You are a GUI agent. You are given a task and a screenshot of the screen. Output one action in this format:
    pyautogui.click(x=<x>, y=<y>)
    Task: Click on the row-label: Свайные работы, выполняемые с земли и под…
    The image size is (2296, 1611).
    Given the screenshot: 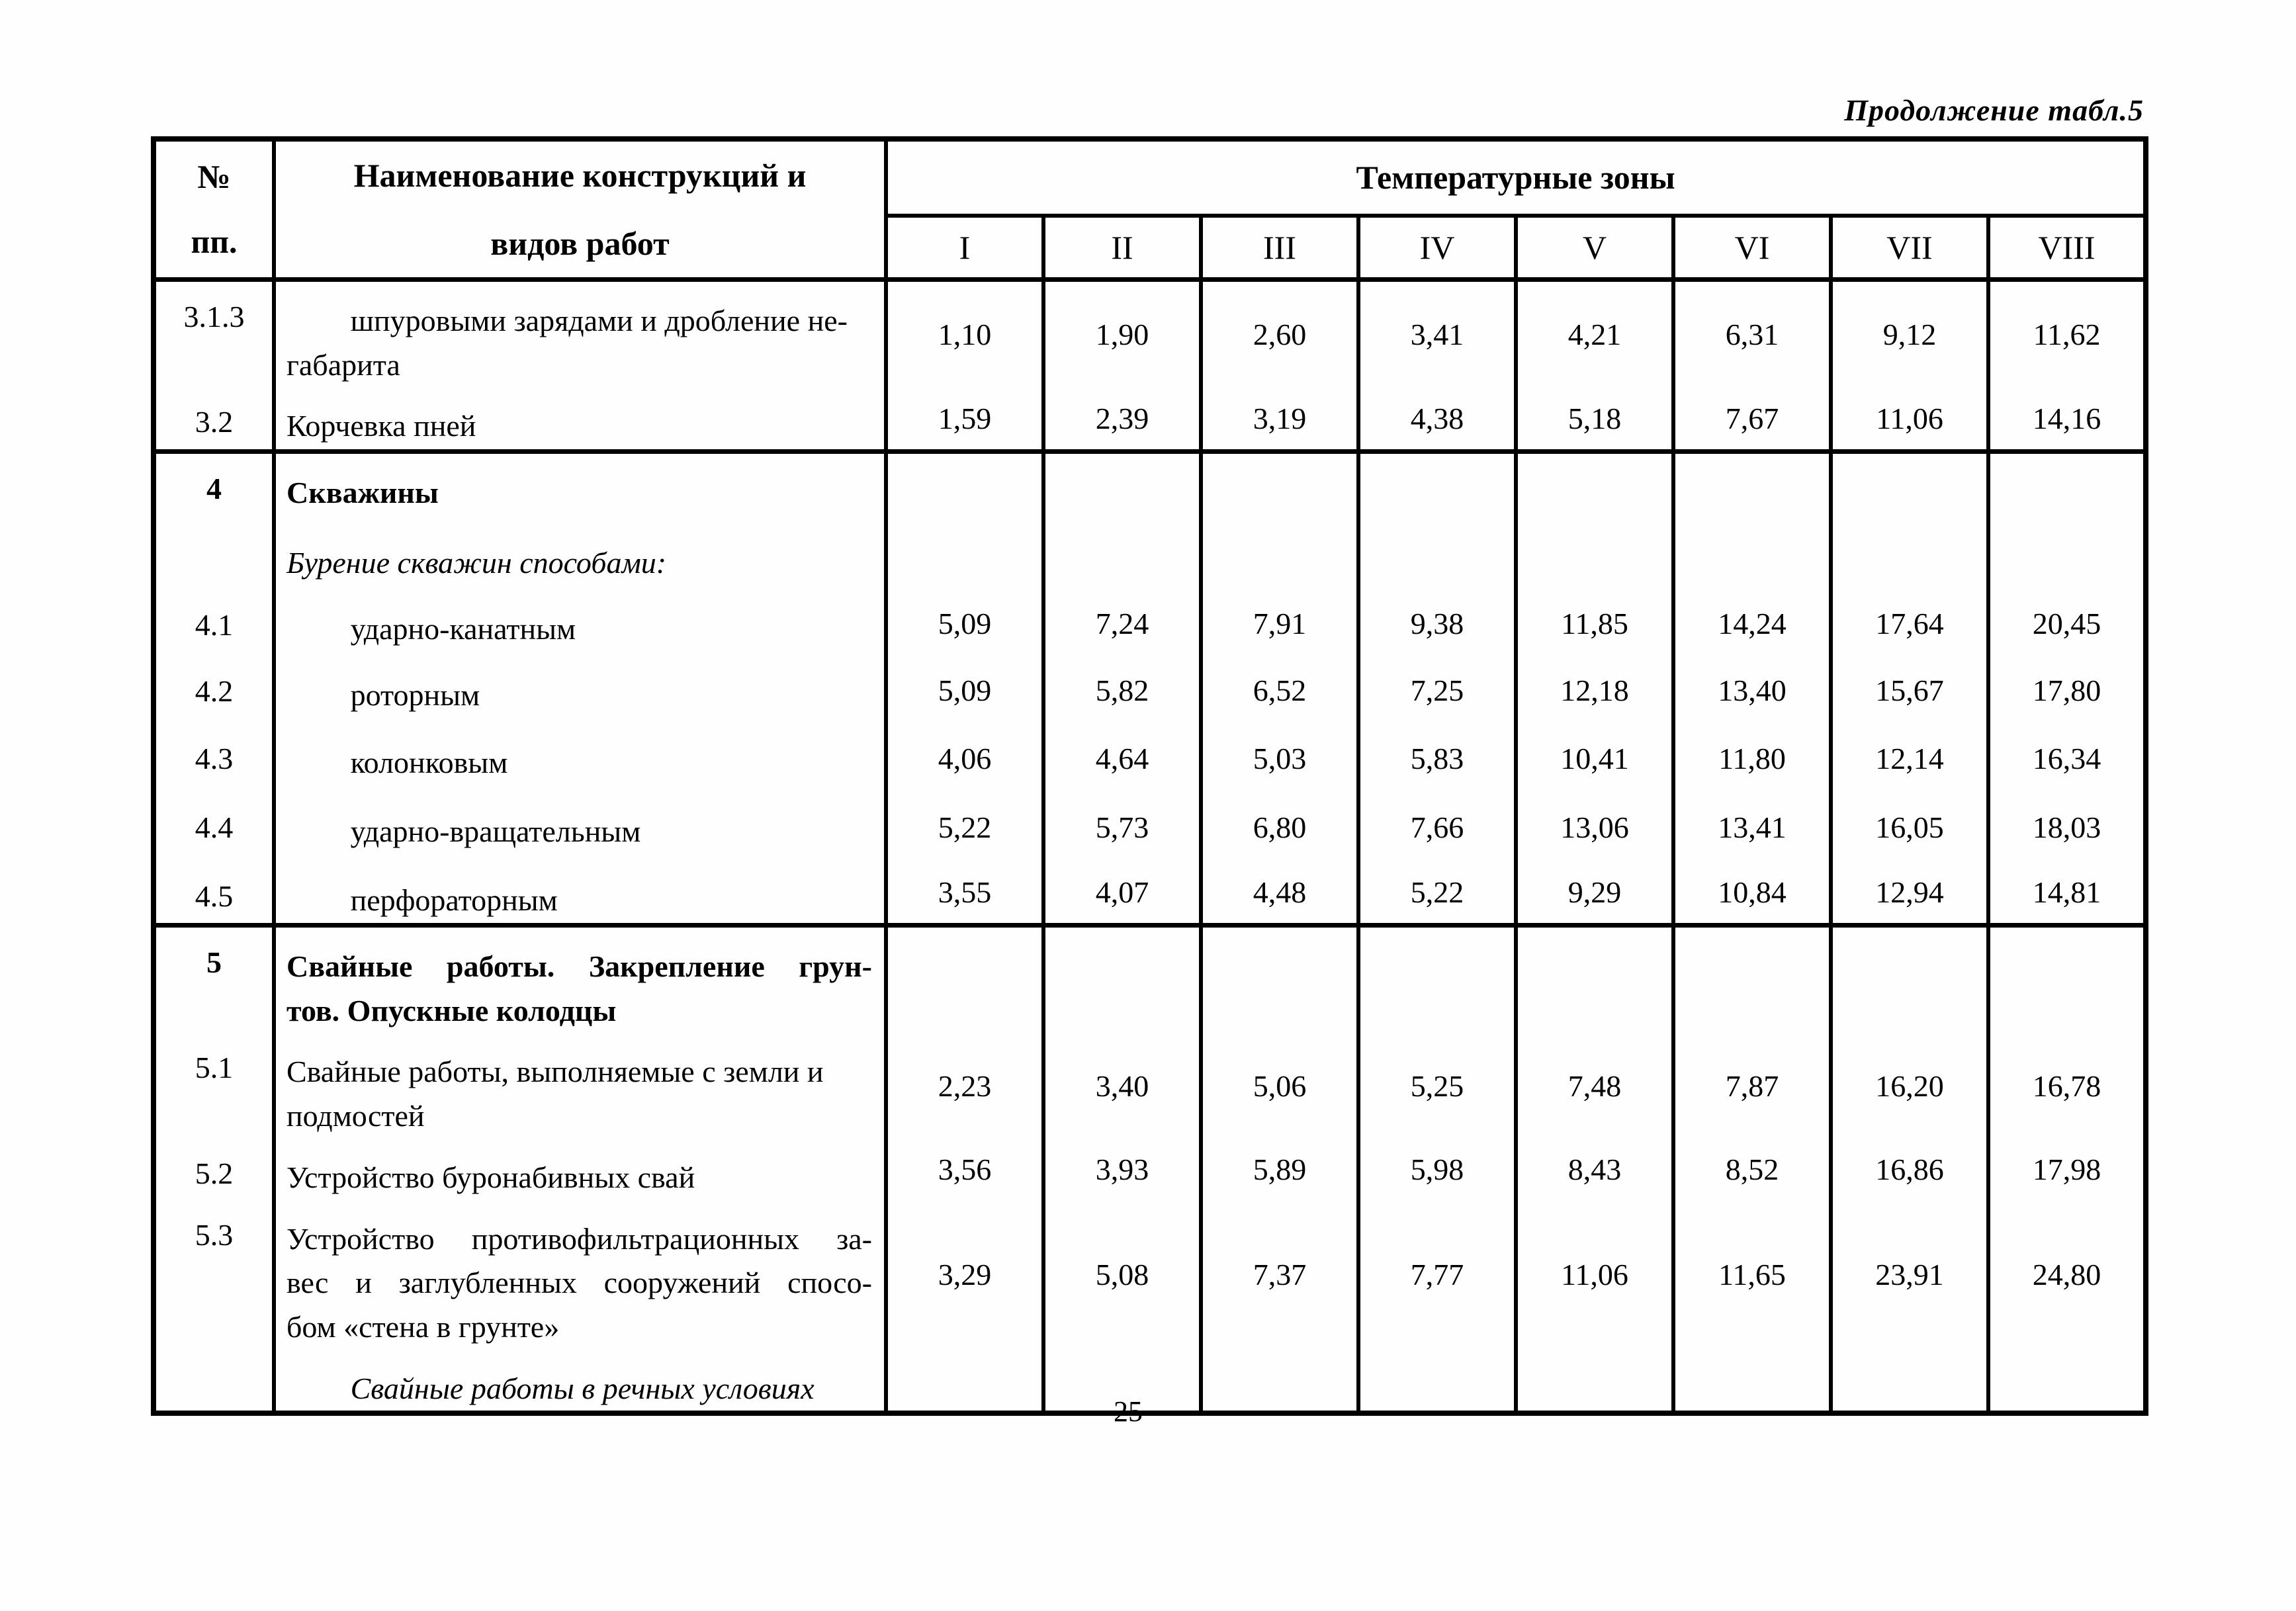 What is the action you would take?
    pyautogui.click(x=580, y=1086)
    